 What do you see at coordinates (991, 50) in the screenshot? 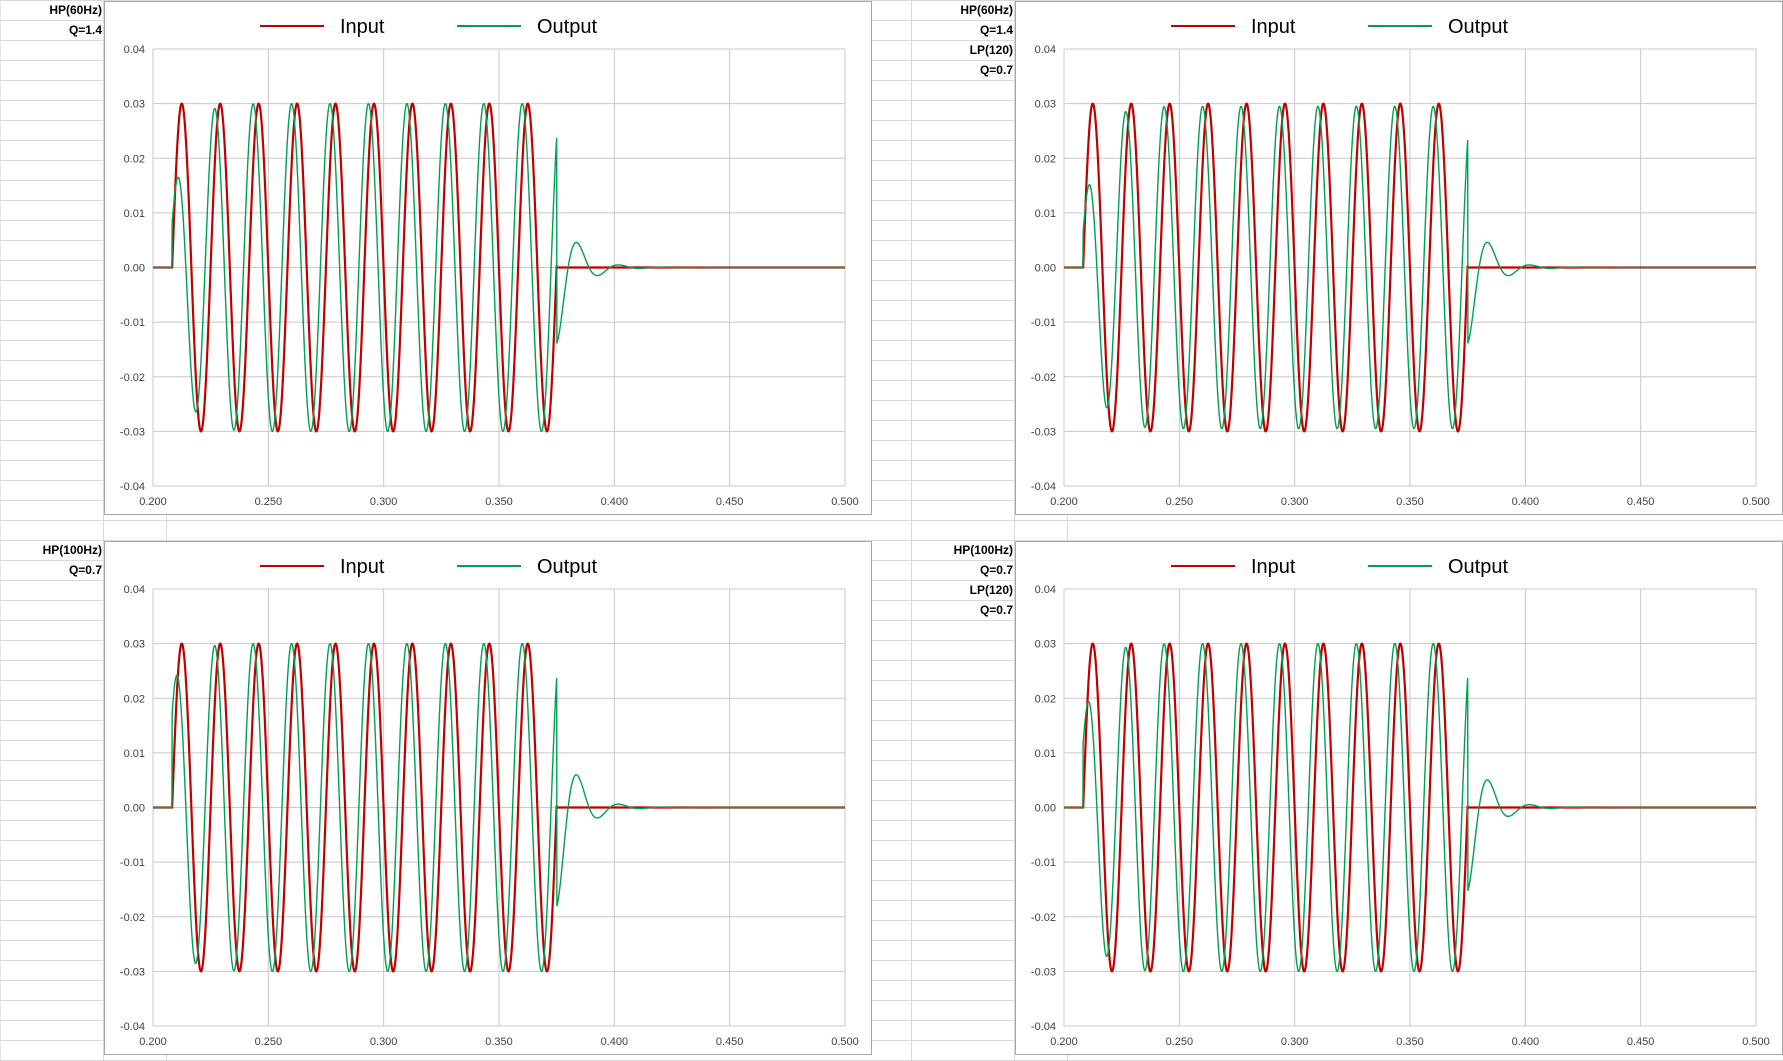
I see `note-line: LP(120)` at bounding box center [991, 50].